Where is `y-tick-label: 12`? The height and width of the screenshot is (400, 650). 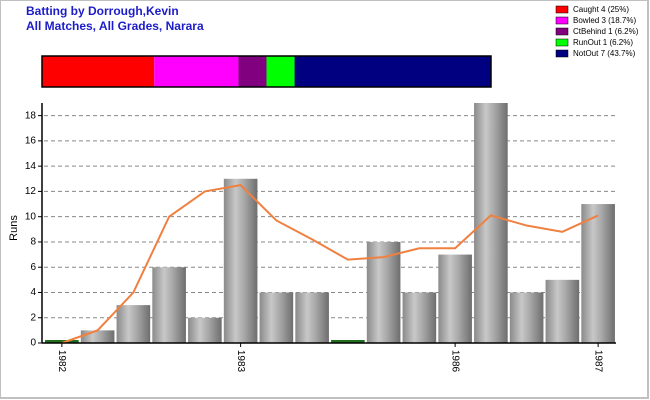 y-tick-label: 12 is located at coordinates (31, 191).